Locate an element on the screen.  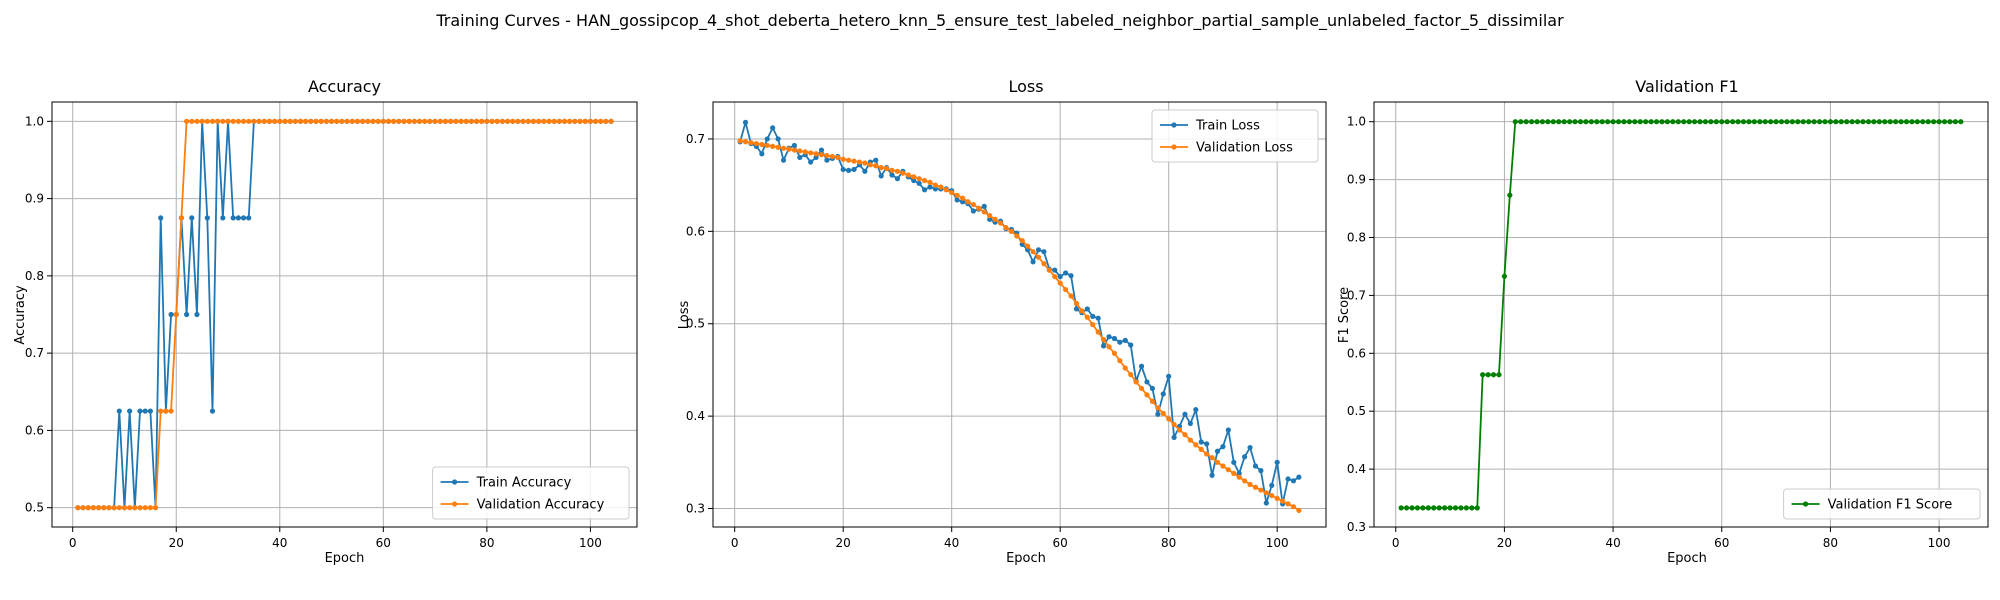
loss-legend-box is located at coordinates (1235, 136).